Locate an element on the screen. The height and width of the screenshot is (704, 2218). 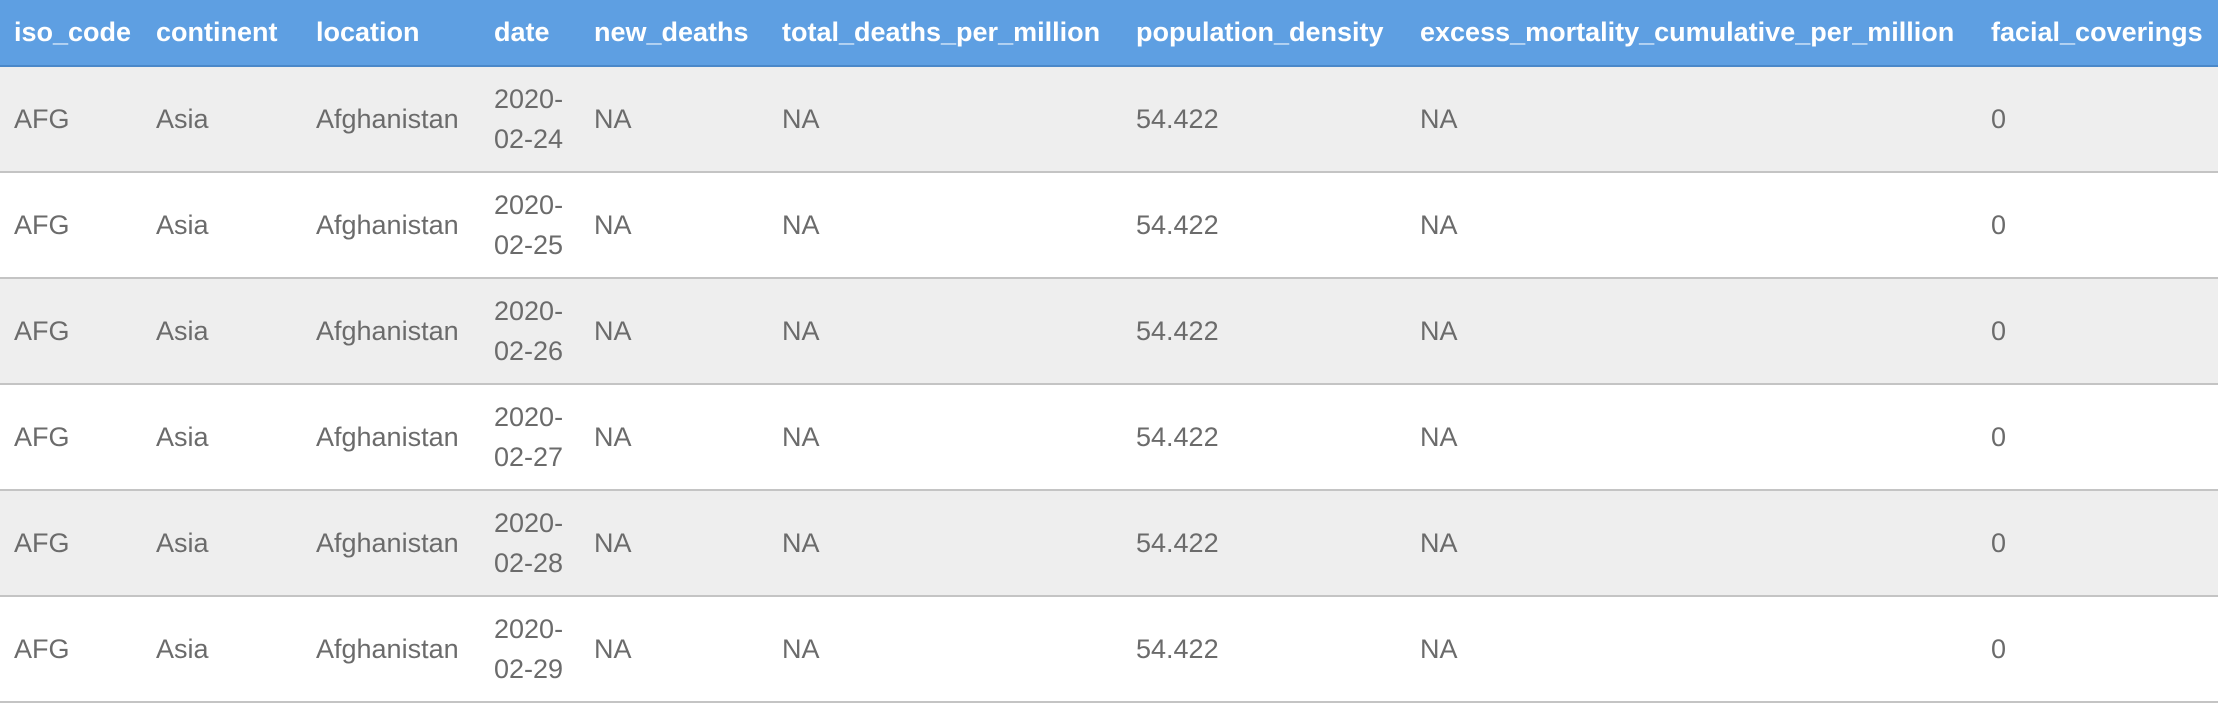
column-header-total-deaths-per-million: total_deaths_per_million is located at coordinates (945, 33).